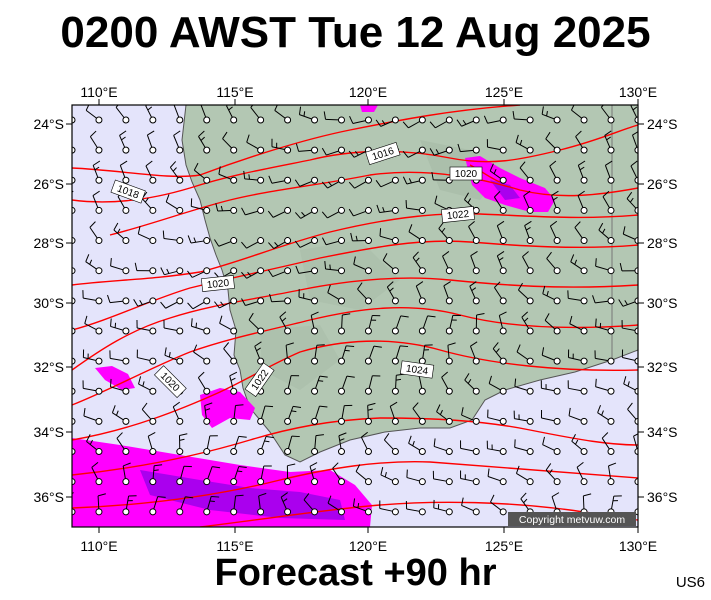  What do you see at coordinates (662, 184) in the screenshot?
I see `lat-label-right: 26°S` at bounding box center [662, 184].